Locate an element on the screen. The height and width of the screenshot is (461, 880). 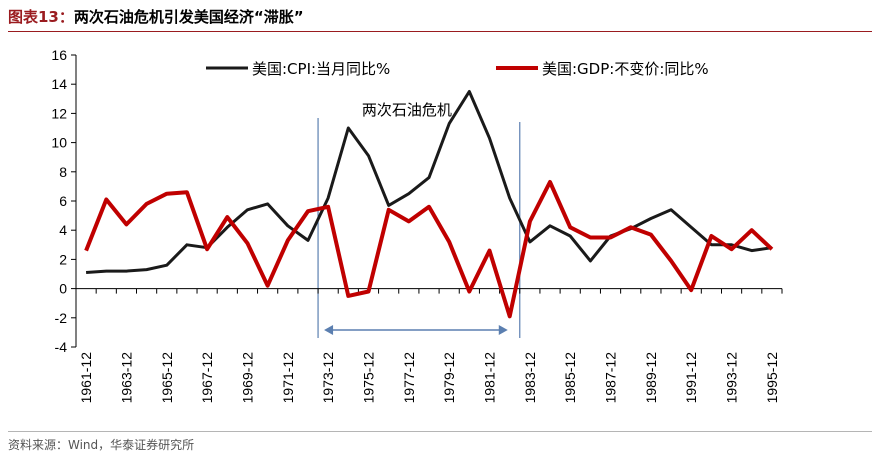
y-tick-label: -4 is located at coordinates (61, 347).